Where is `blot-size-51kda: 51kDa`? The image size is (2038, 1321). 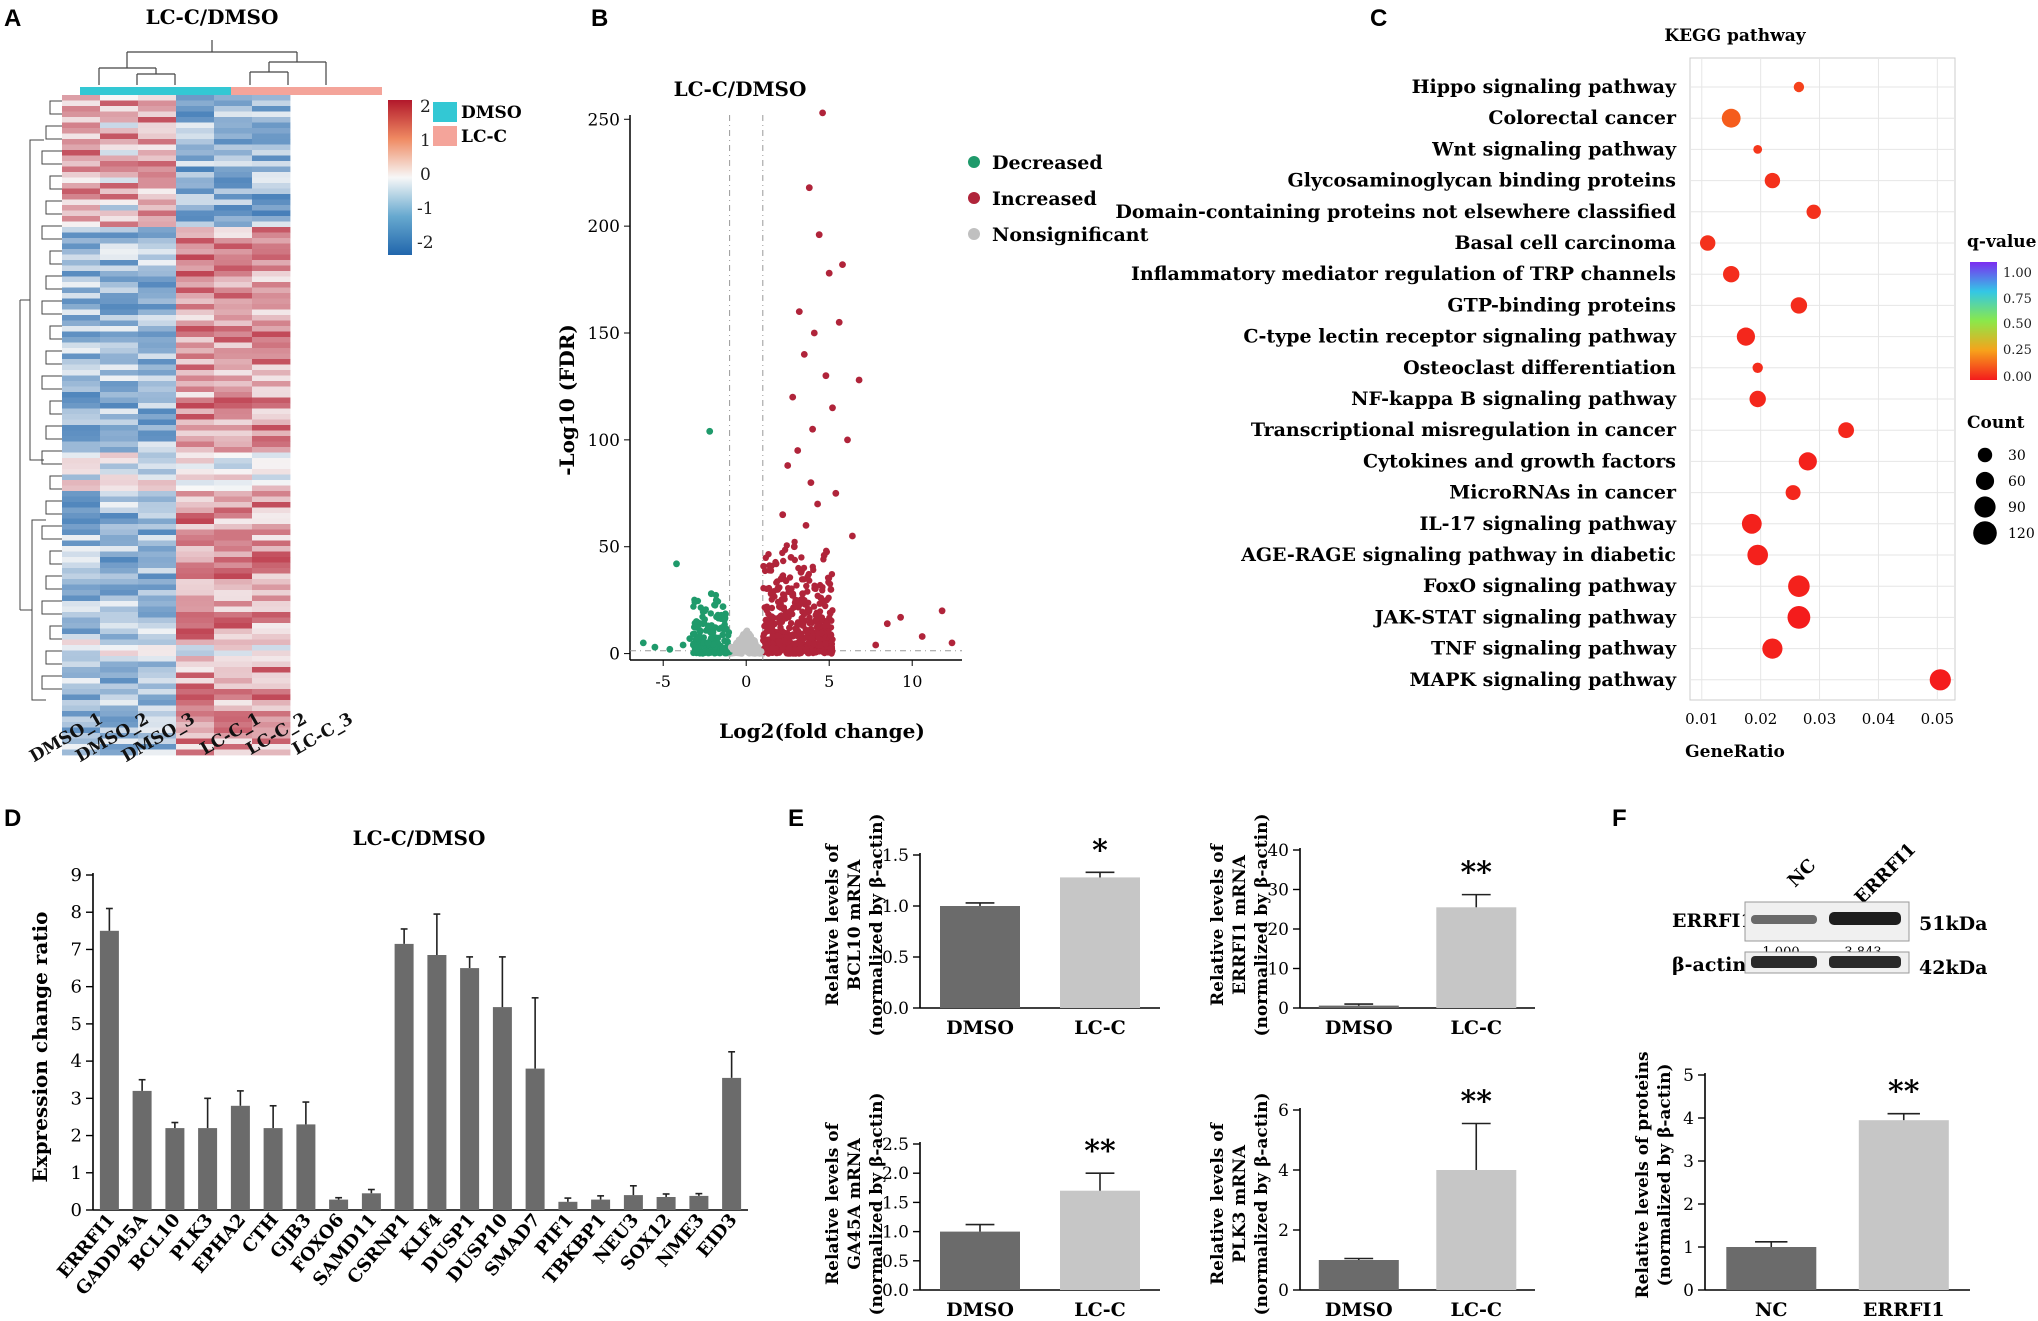
blot-size-51kda: 51kDa is located at coordinates (1953, 924).